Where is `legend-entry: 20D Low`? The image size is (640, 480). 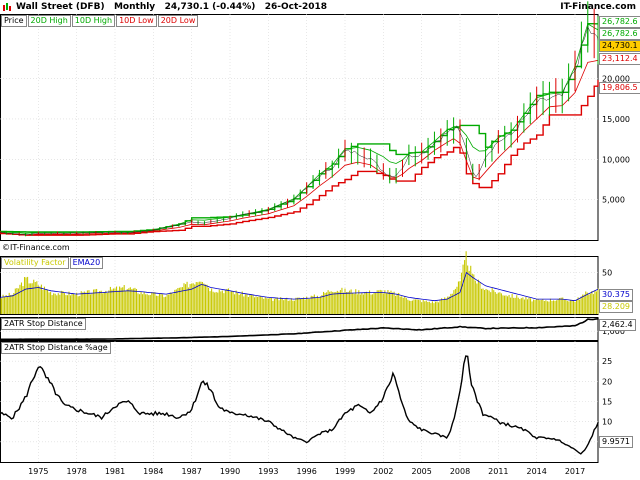 legend-entry: 20D Low is located at coordinates (178, 21).